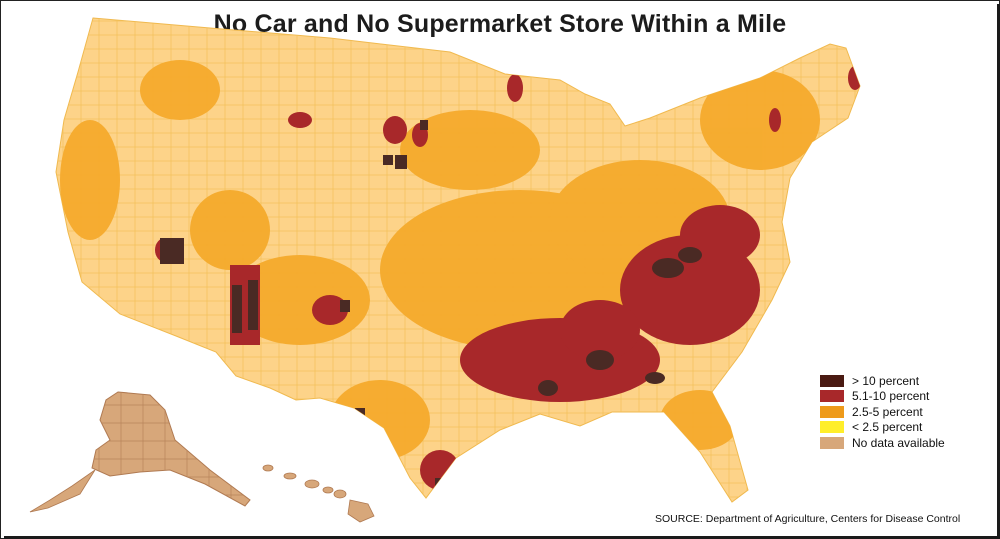  Describe the element at coordinates (887, 411) in the screenshot. I see `legend-label: 2.5-5 percent` at that location.